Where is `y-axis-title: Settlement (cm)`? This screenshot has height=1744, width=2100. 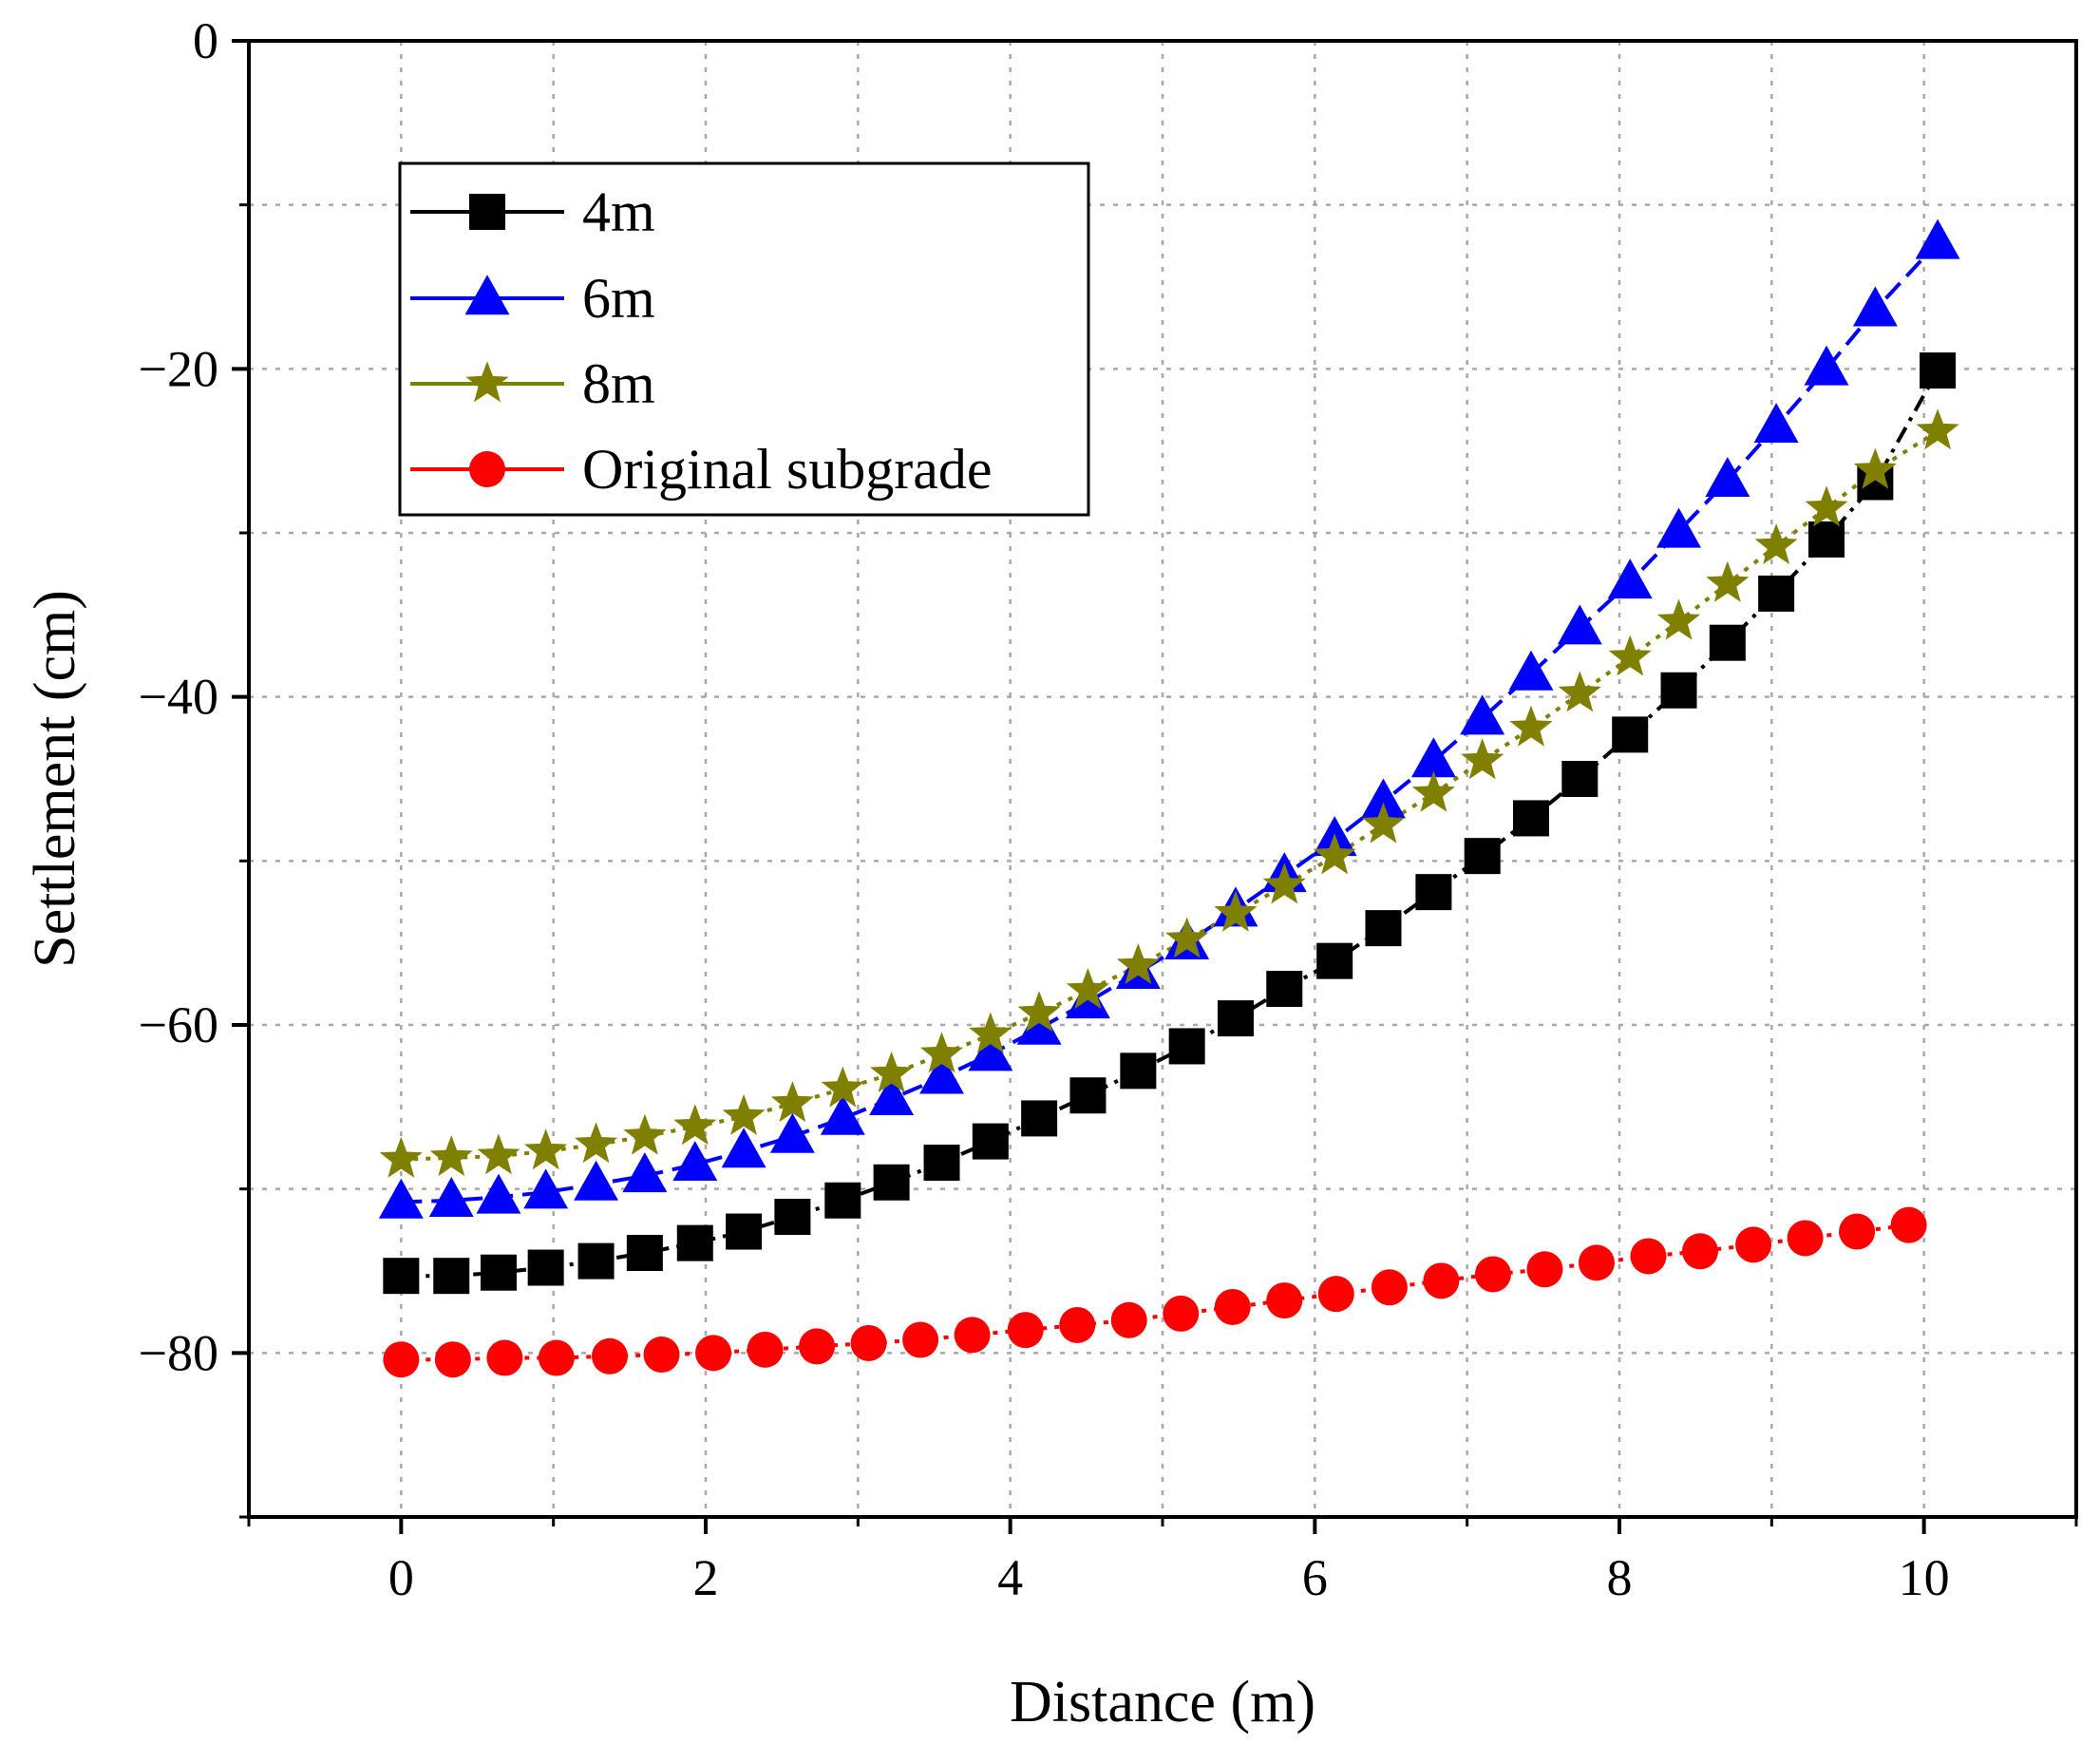
y-axis-title: Settlement (cm) is located at coordinates (55, 779).